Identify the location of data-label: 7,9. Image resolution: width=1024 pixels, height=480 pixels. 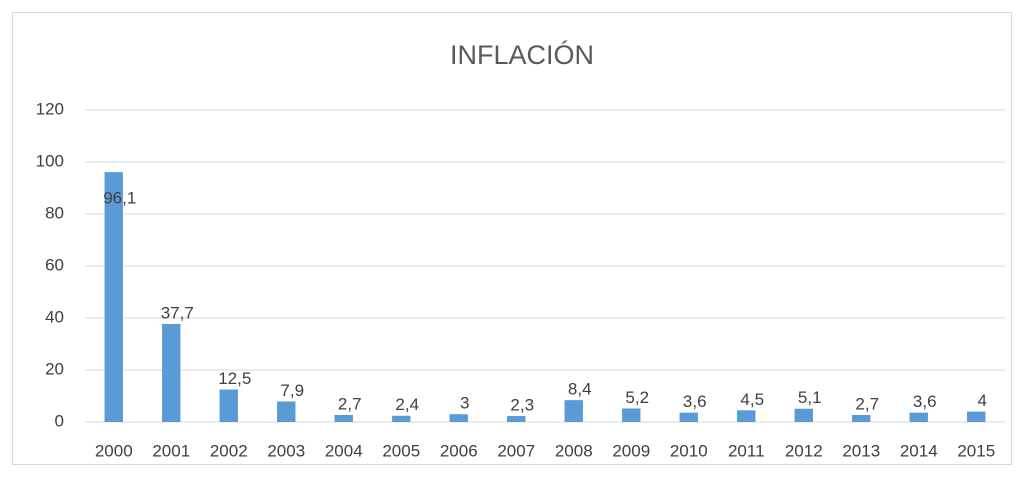
(292, 390).